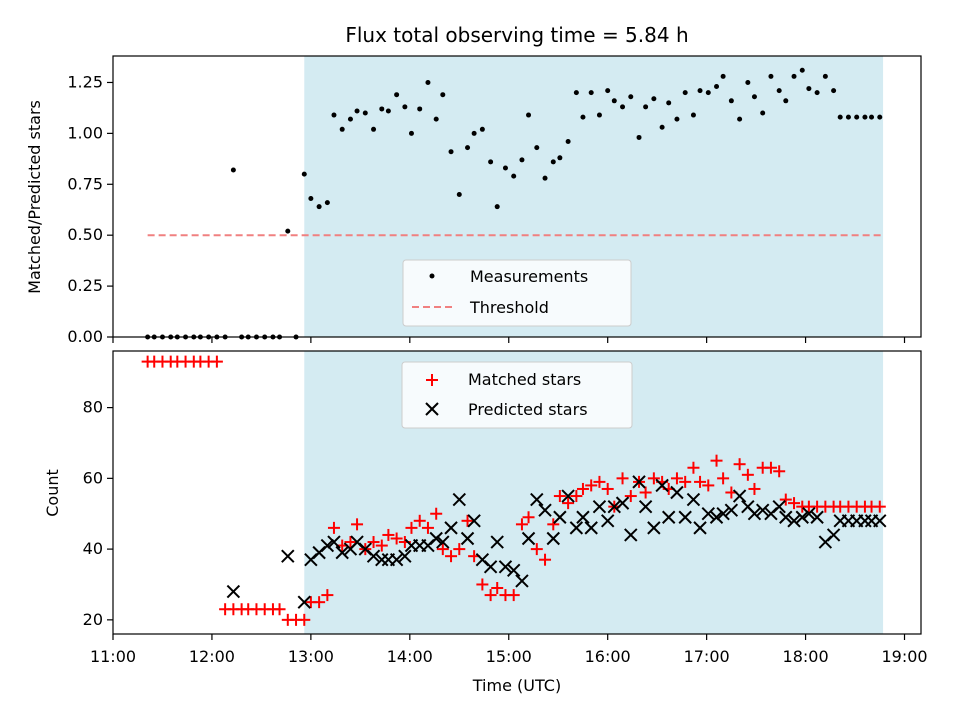 This screenshot has height=720, width=960. Describe the element at coordinates (432, 380) in the screenshot. I see `legend-marker-matched` at that location.